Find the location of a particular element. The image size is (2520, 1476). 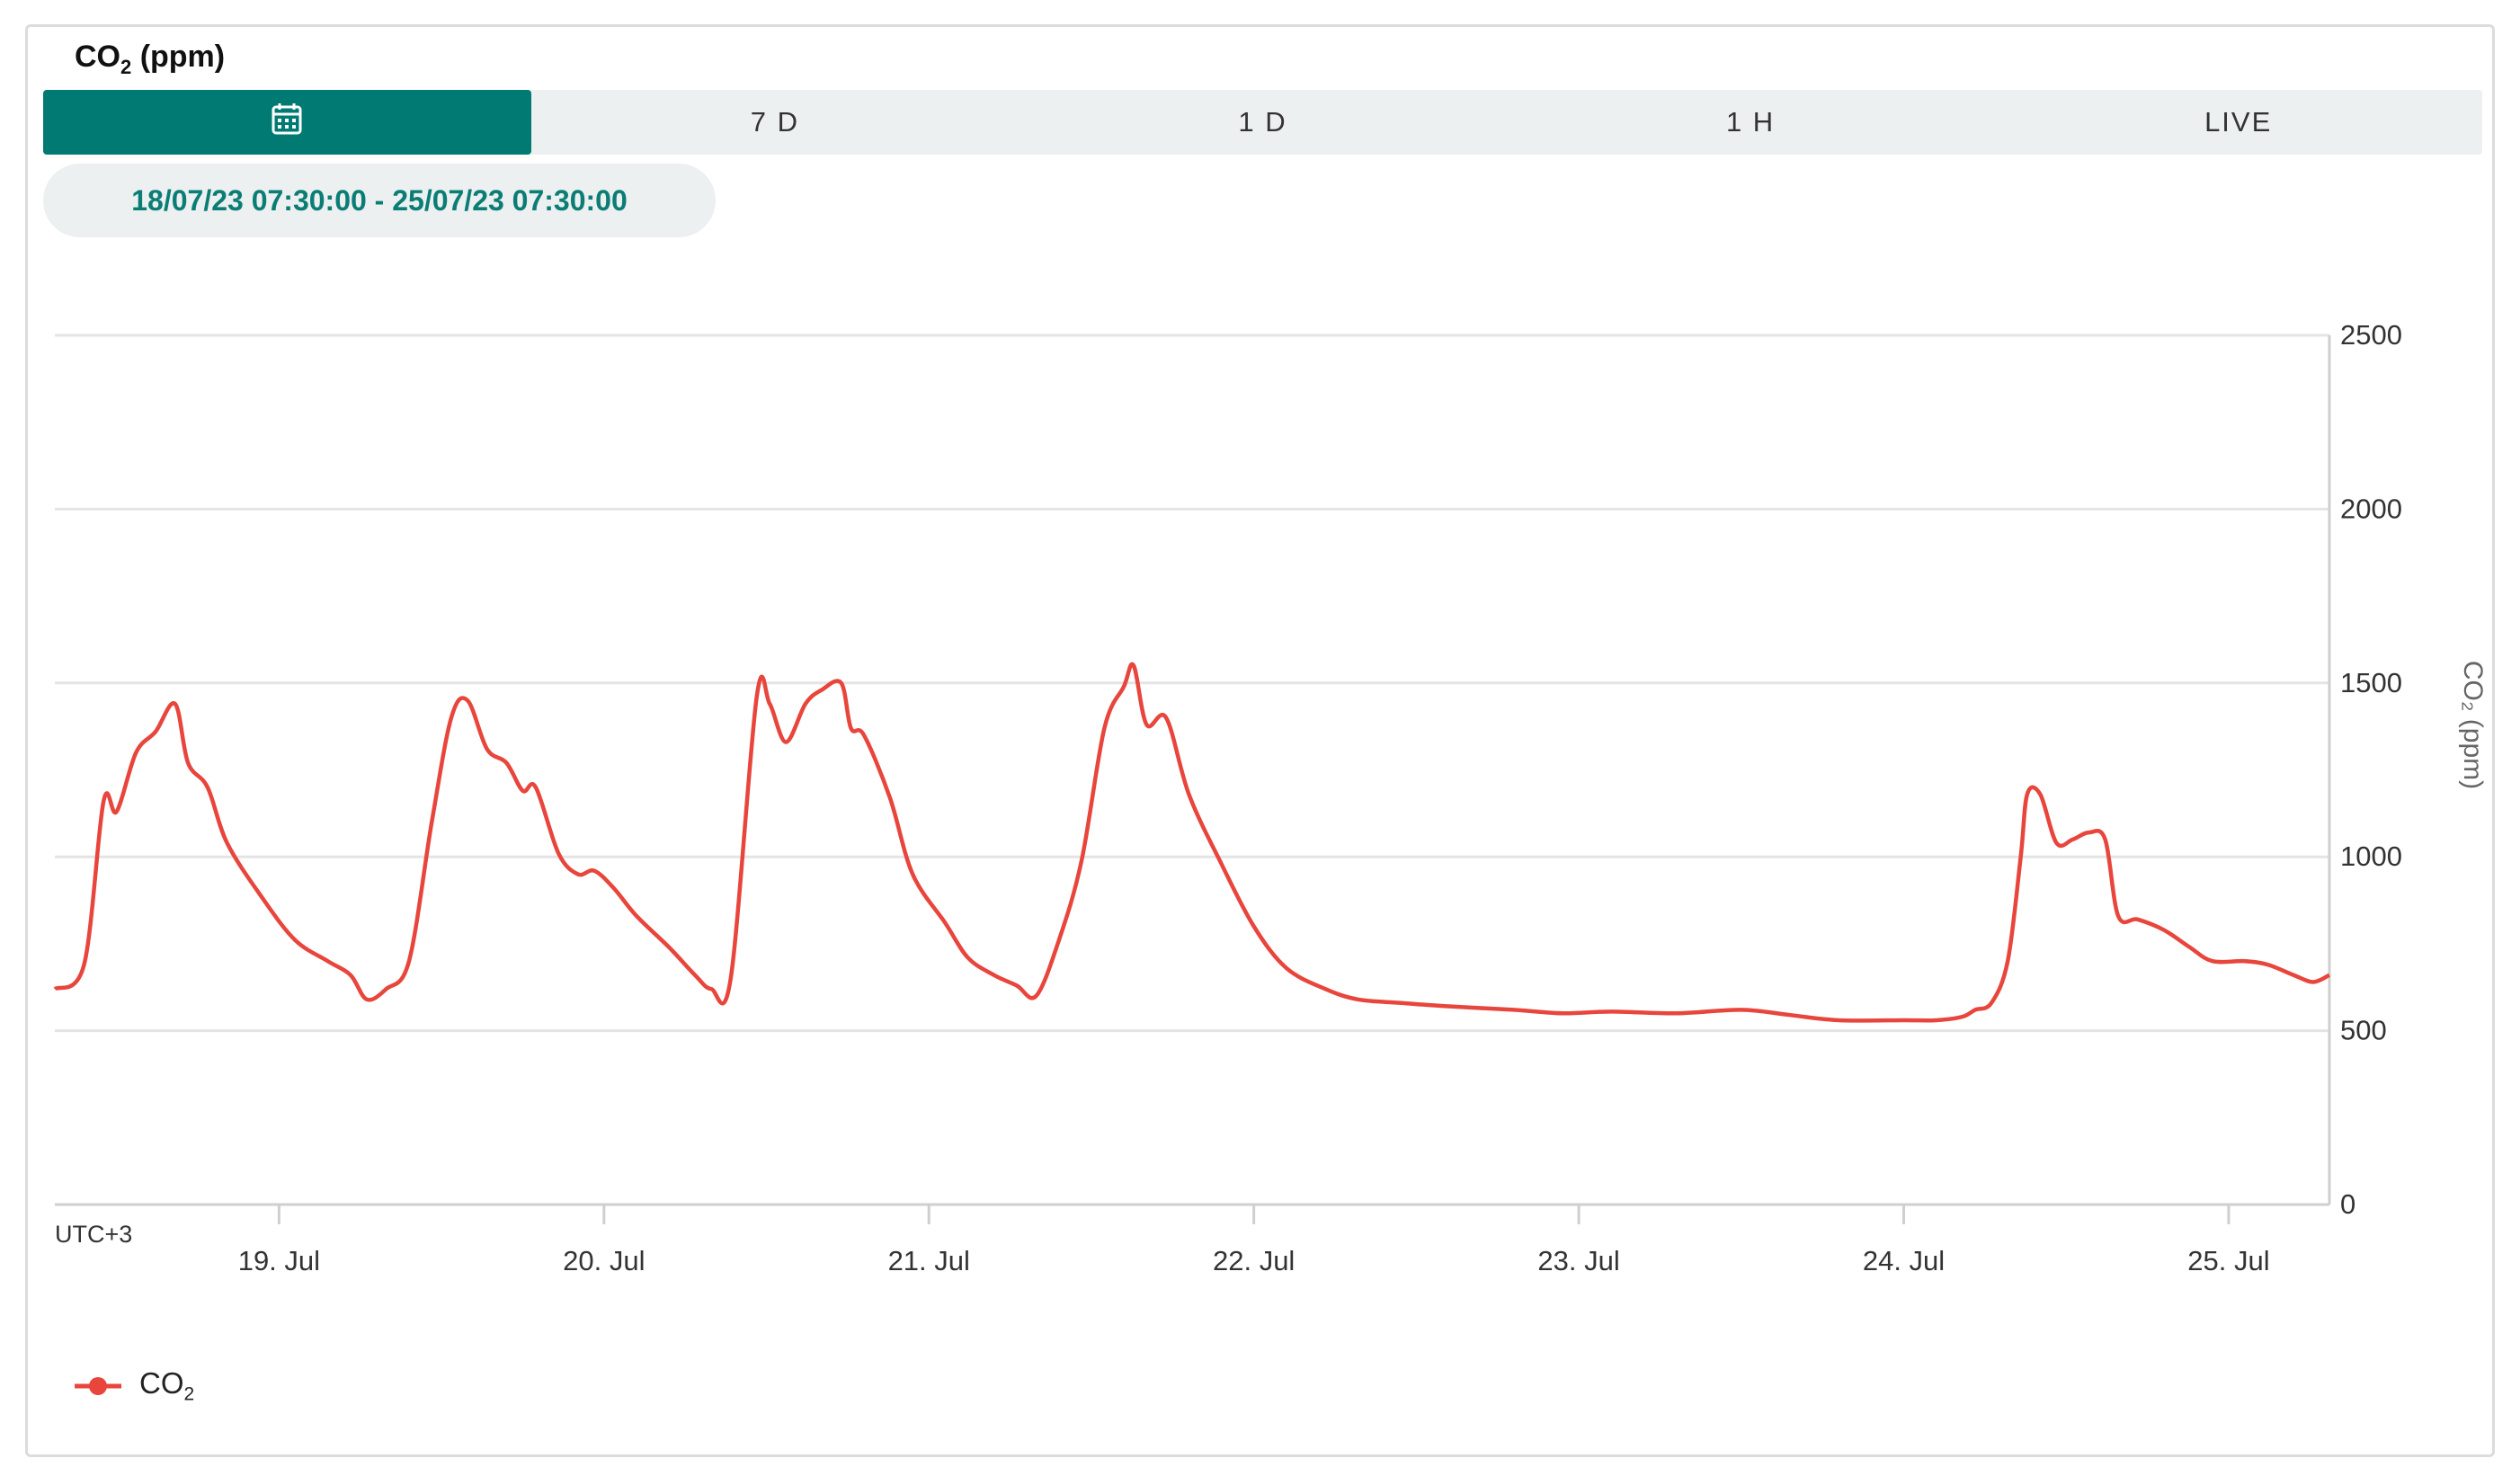

legend-marker is located at coordinates (98, 1386).